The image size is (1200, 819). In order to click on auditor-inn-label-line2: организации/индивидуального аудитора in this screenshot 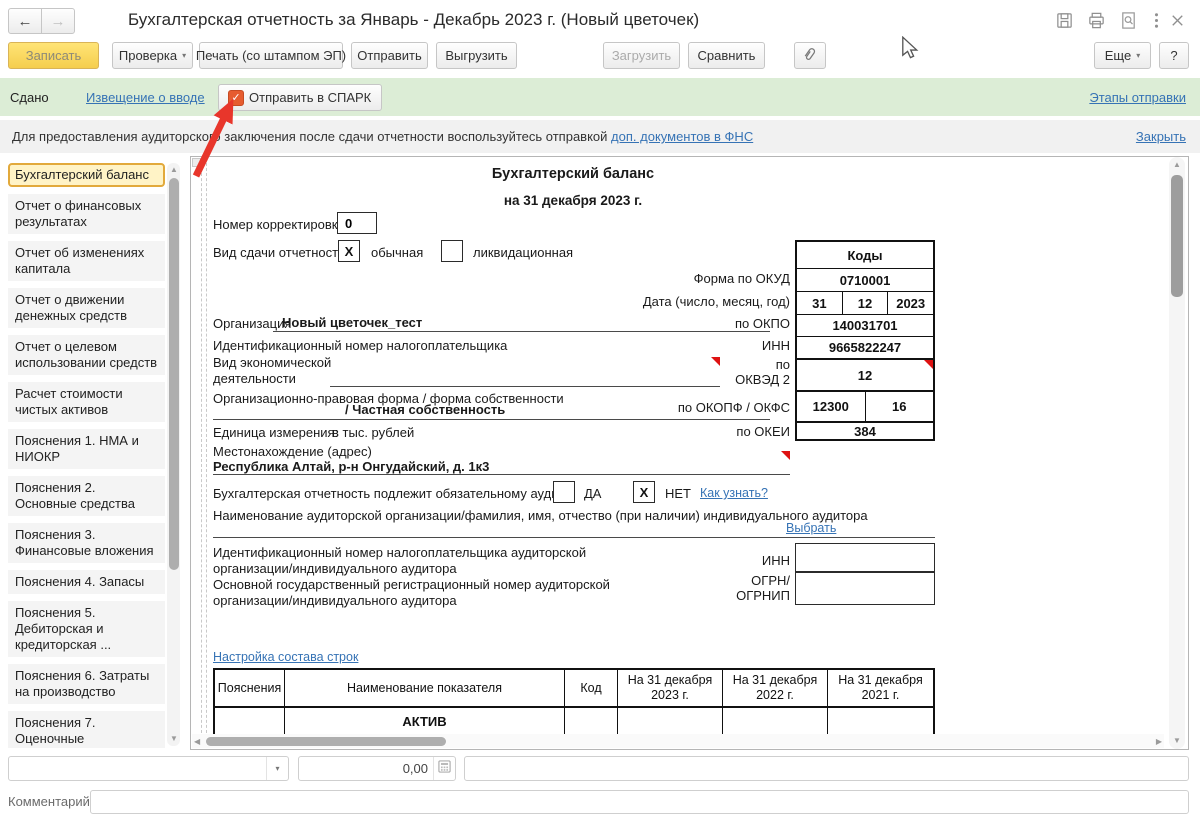, I will do `click(335, 568)`.